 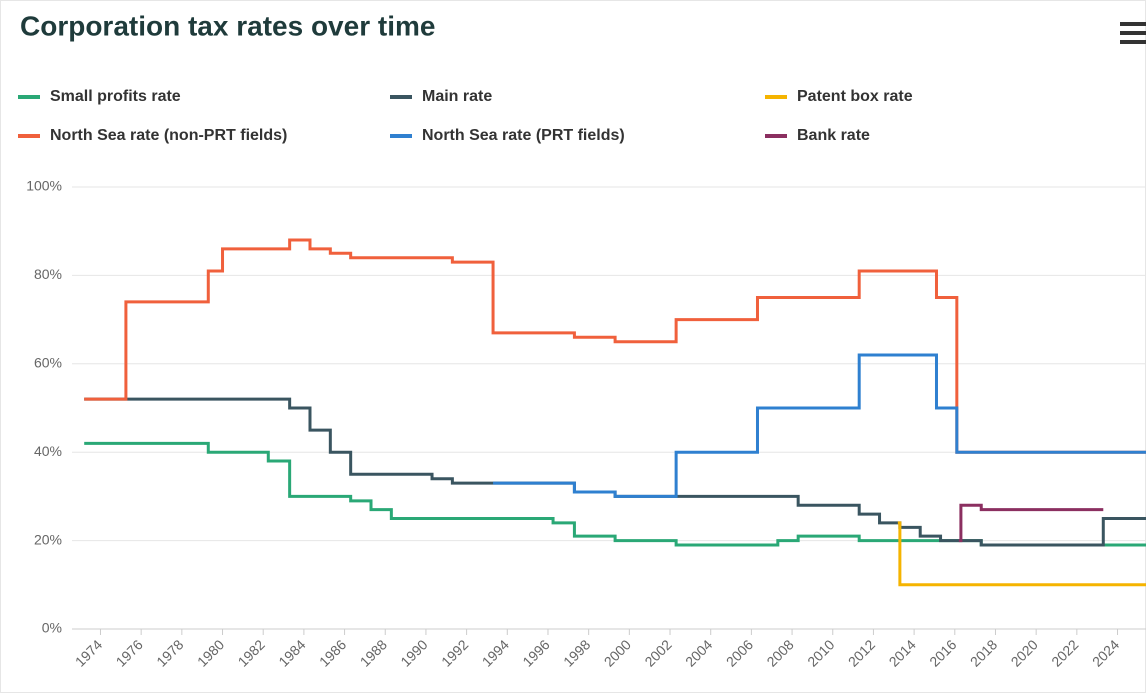 What do you see at coordinates (48, 539) in the screenshot?
I see `y-tick-label: 20%` at bounding box center [48, 539].